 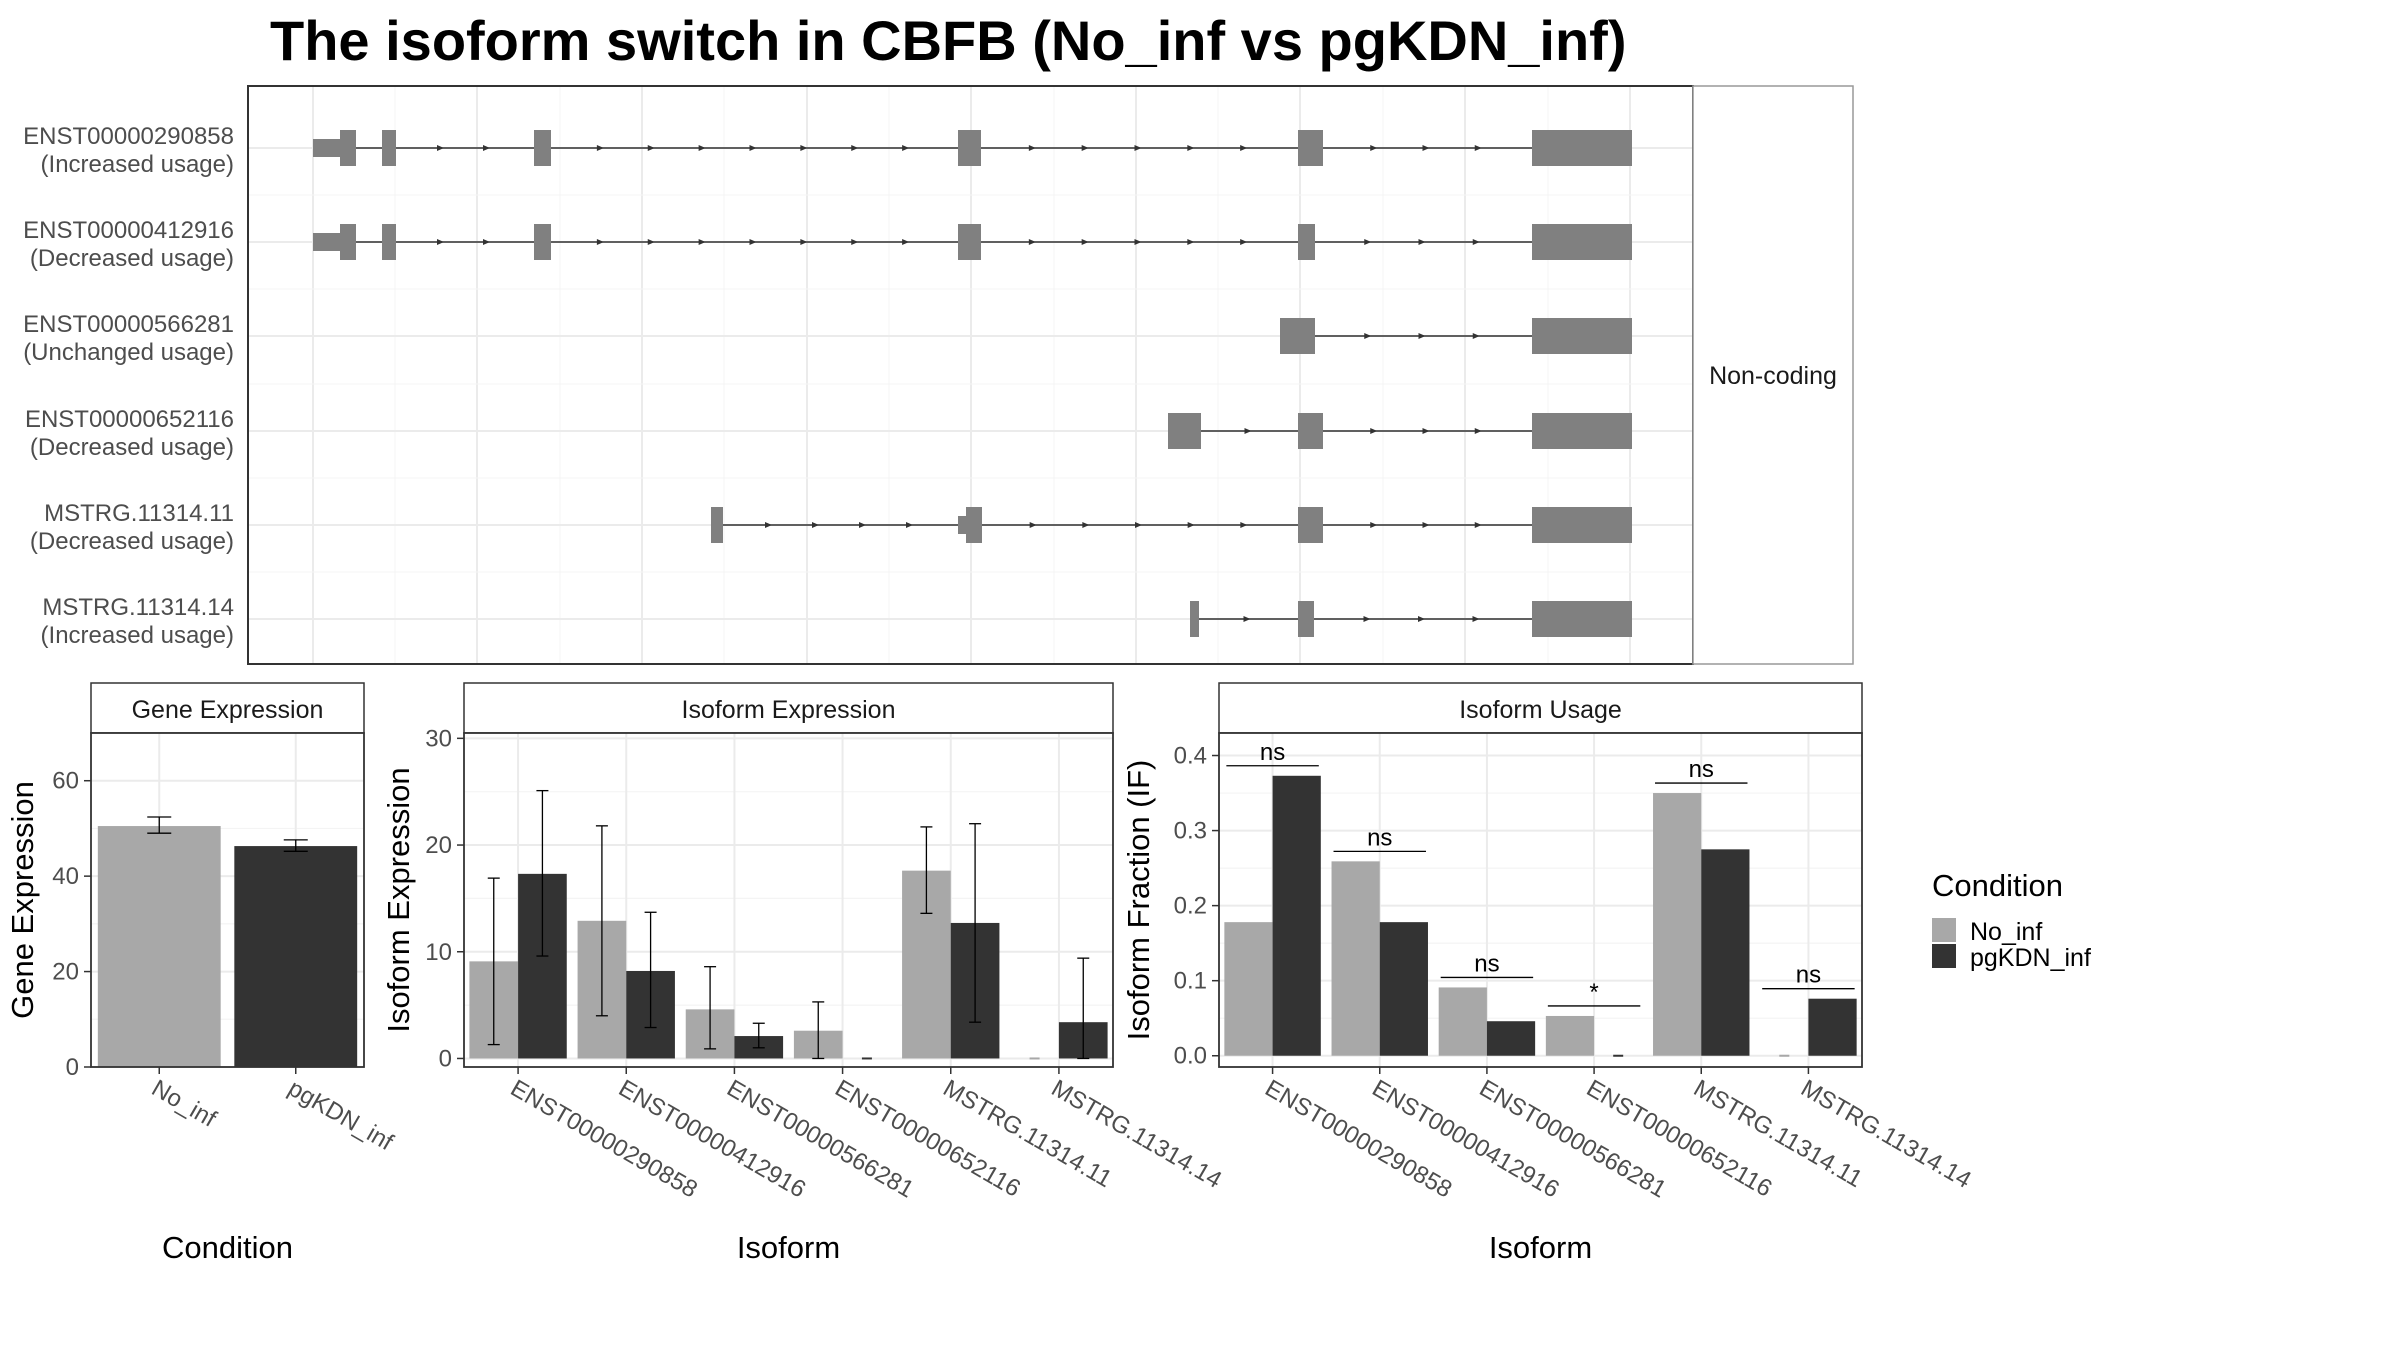 What do you see at coordinates (128, 136) in the screenshot?
I see `isoform-label-id: ENST00000290858` at bounding box center [128, 136].